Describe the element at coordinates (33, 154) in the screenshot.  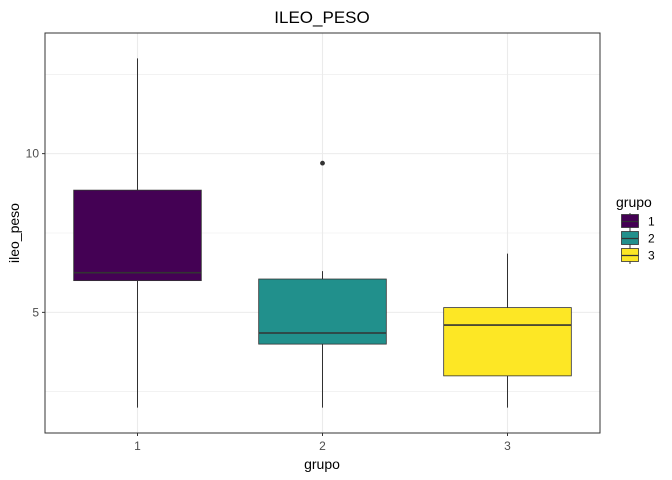
I see `y-tick-label: 10` at that location.